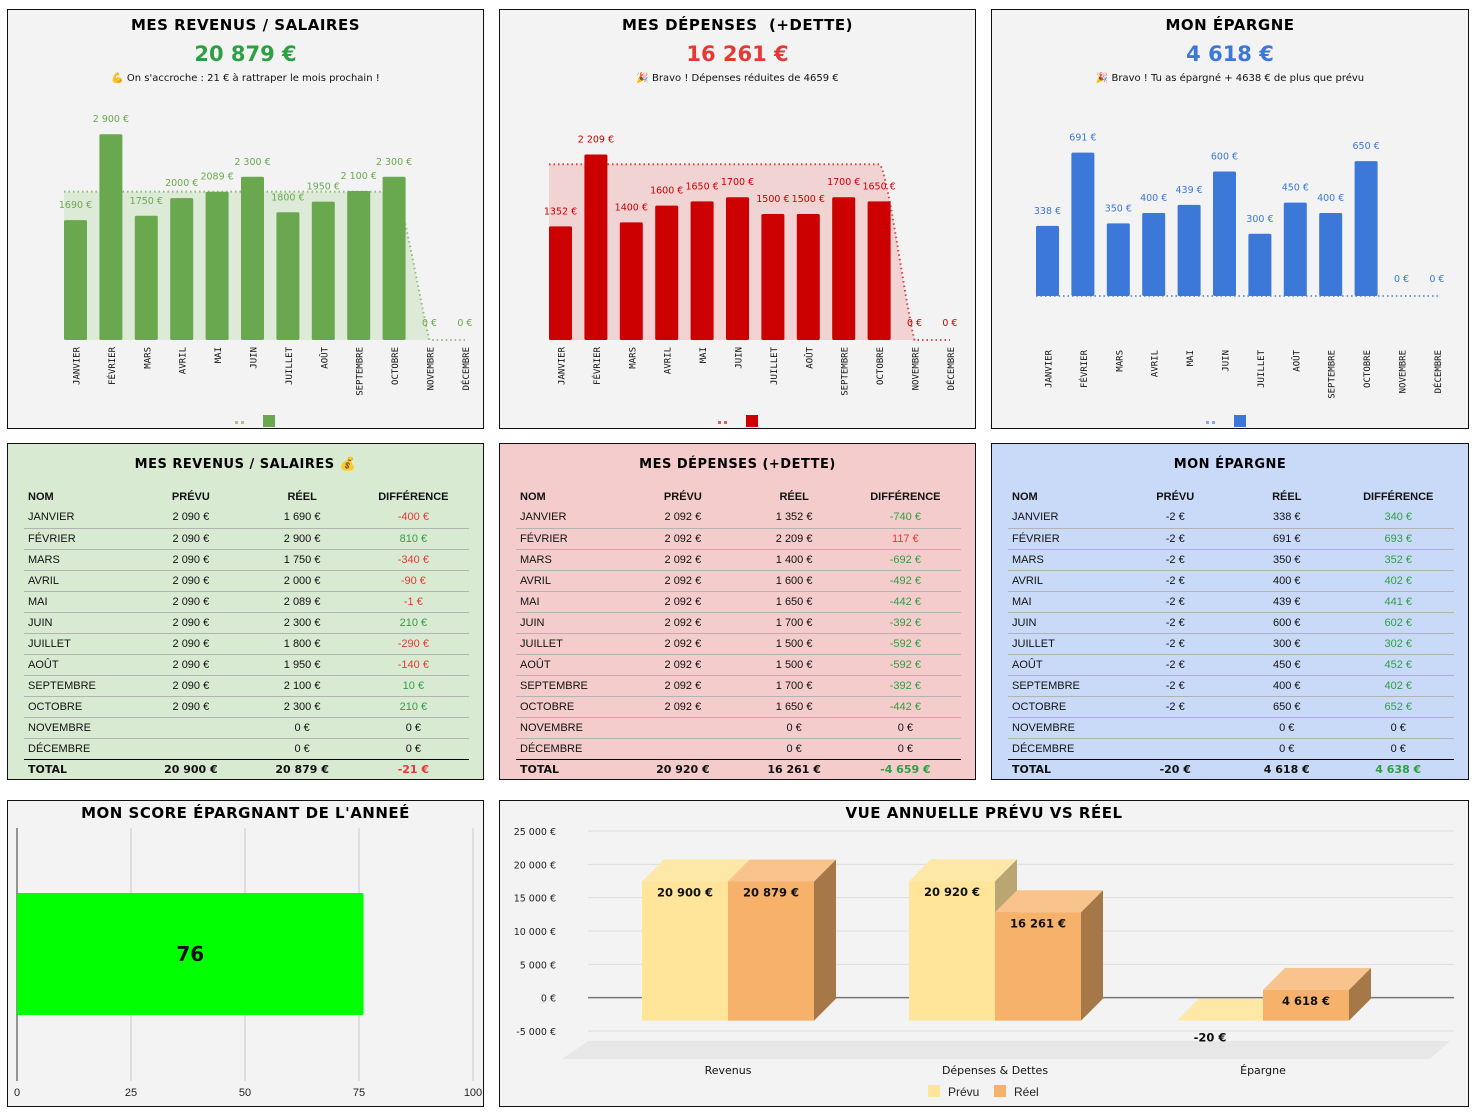 The height and width of the screenshot is (1114, 1478). What do you see at coordinates (685, 951) in the screenshot?
I see `bar-prévu-0` at bounding box center [685, 951].